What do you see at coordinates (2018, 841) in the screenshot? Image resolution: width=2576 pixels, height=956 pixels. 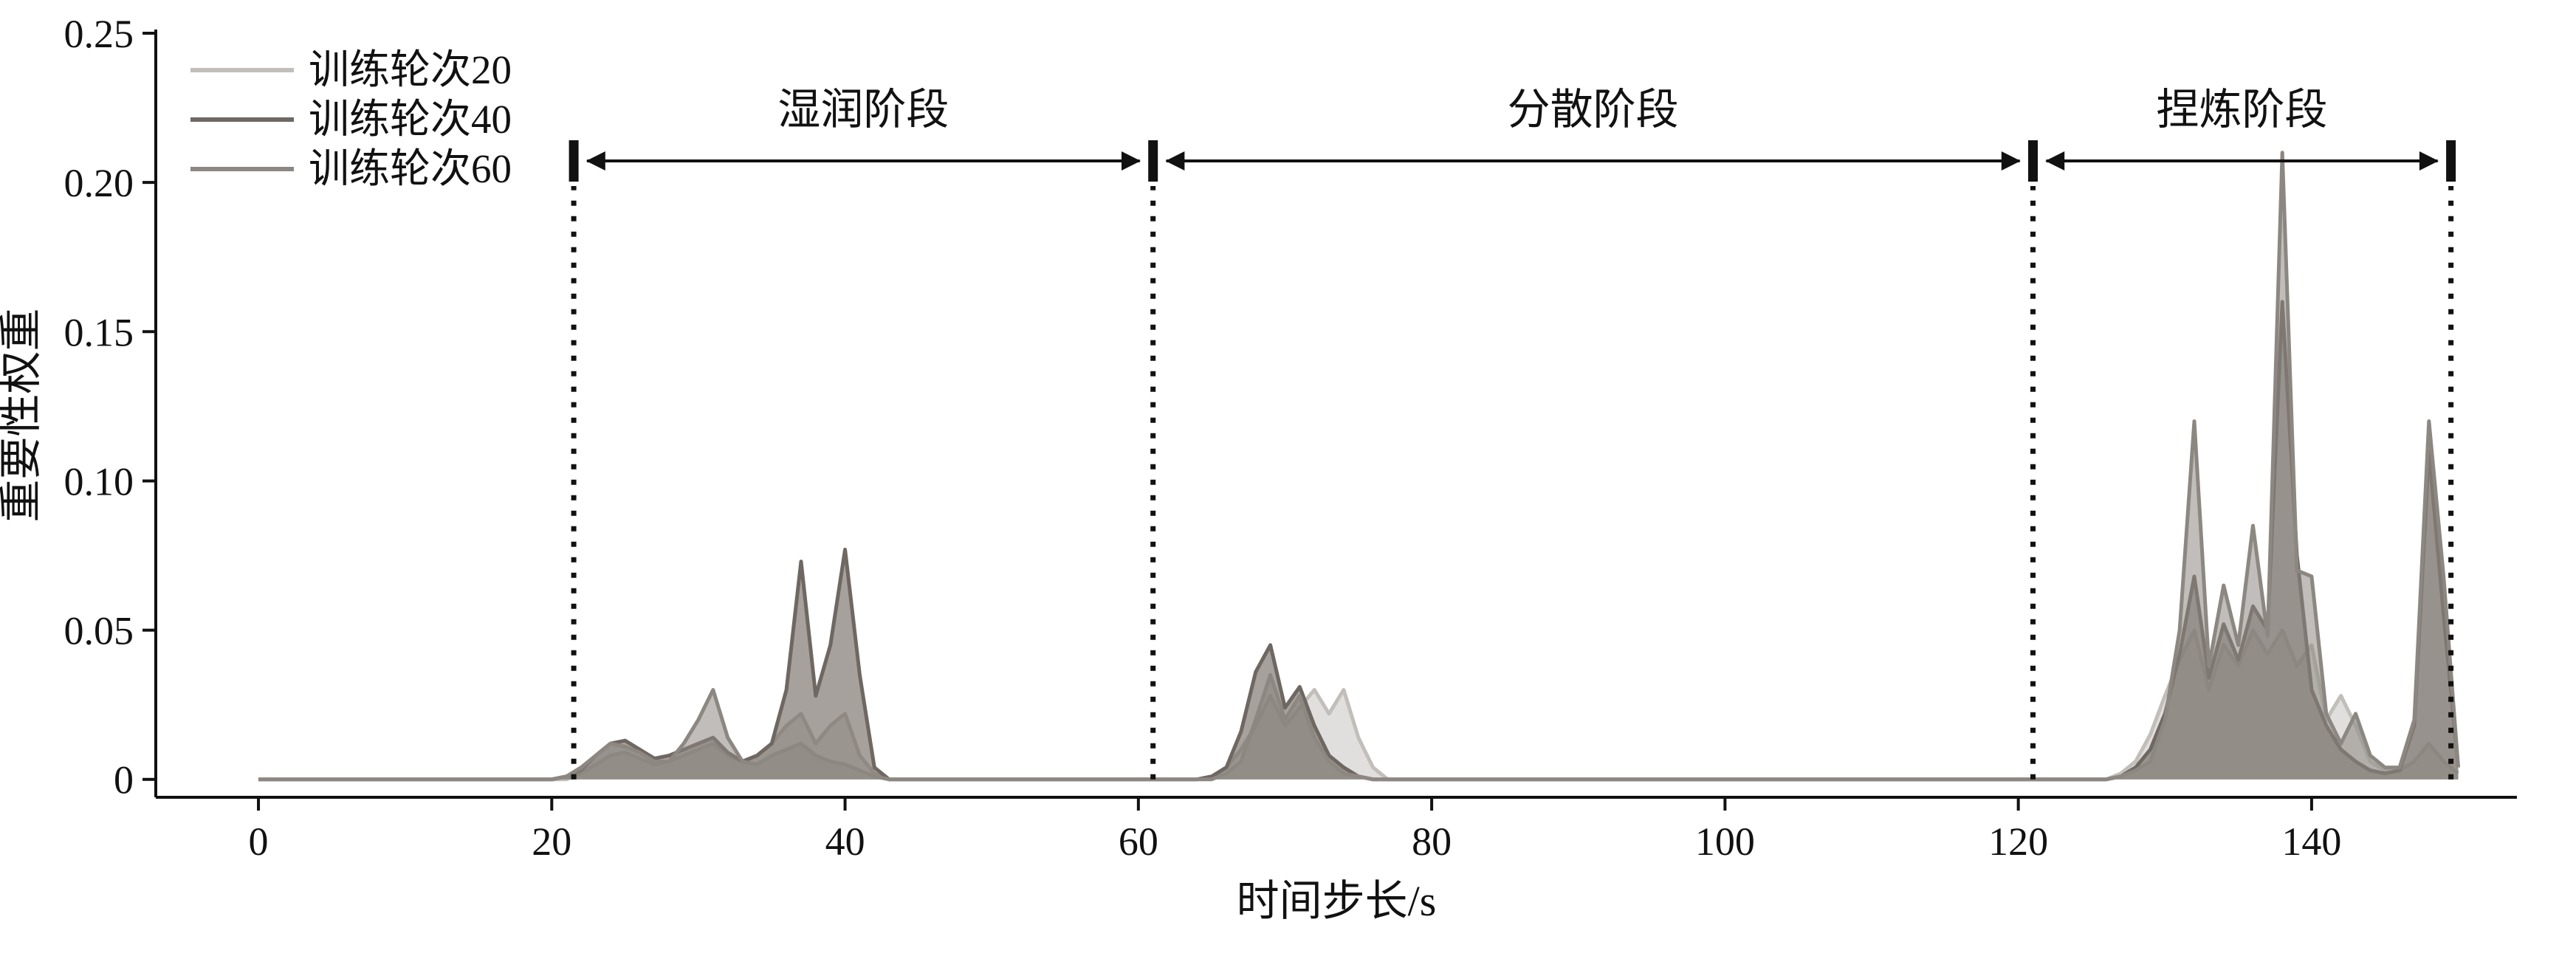 I see `x-tick-label: 120` at bounding box center [2018, 841].